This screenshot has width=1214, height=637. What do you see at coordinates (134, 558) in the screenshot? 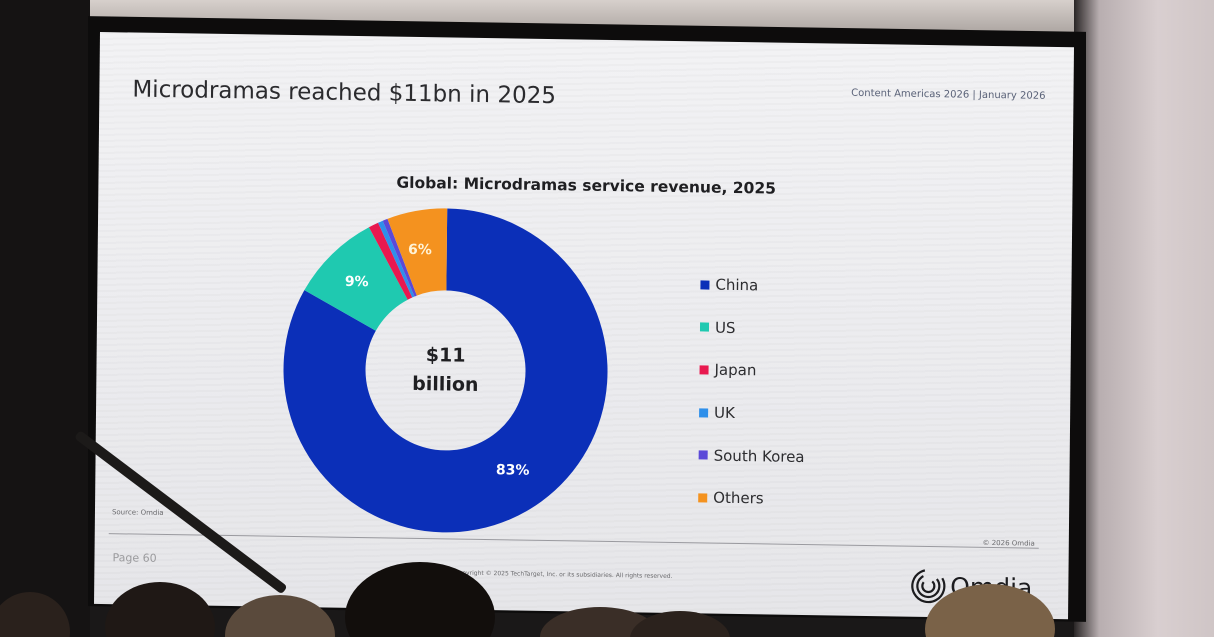
I see `page-number: Page 60` at bounding box center [134, 558].